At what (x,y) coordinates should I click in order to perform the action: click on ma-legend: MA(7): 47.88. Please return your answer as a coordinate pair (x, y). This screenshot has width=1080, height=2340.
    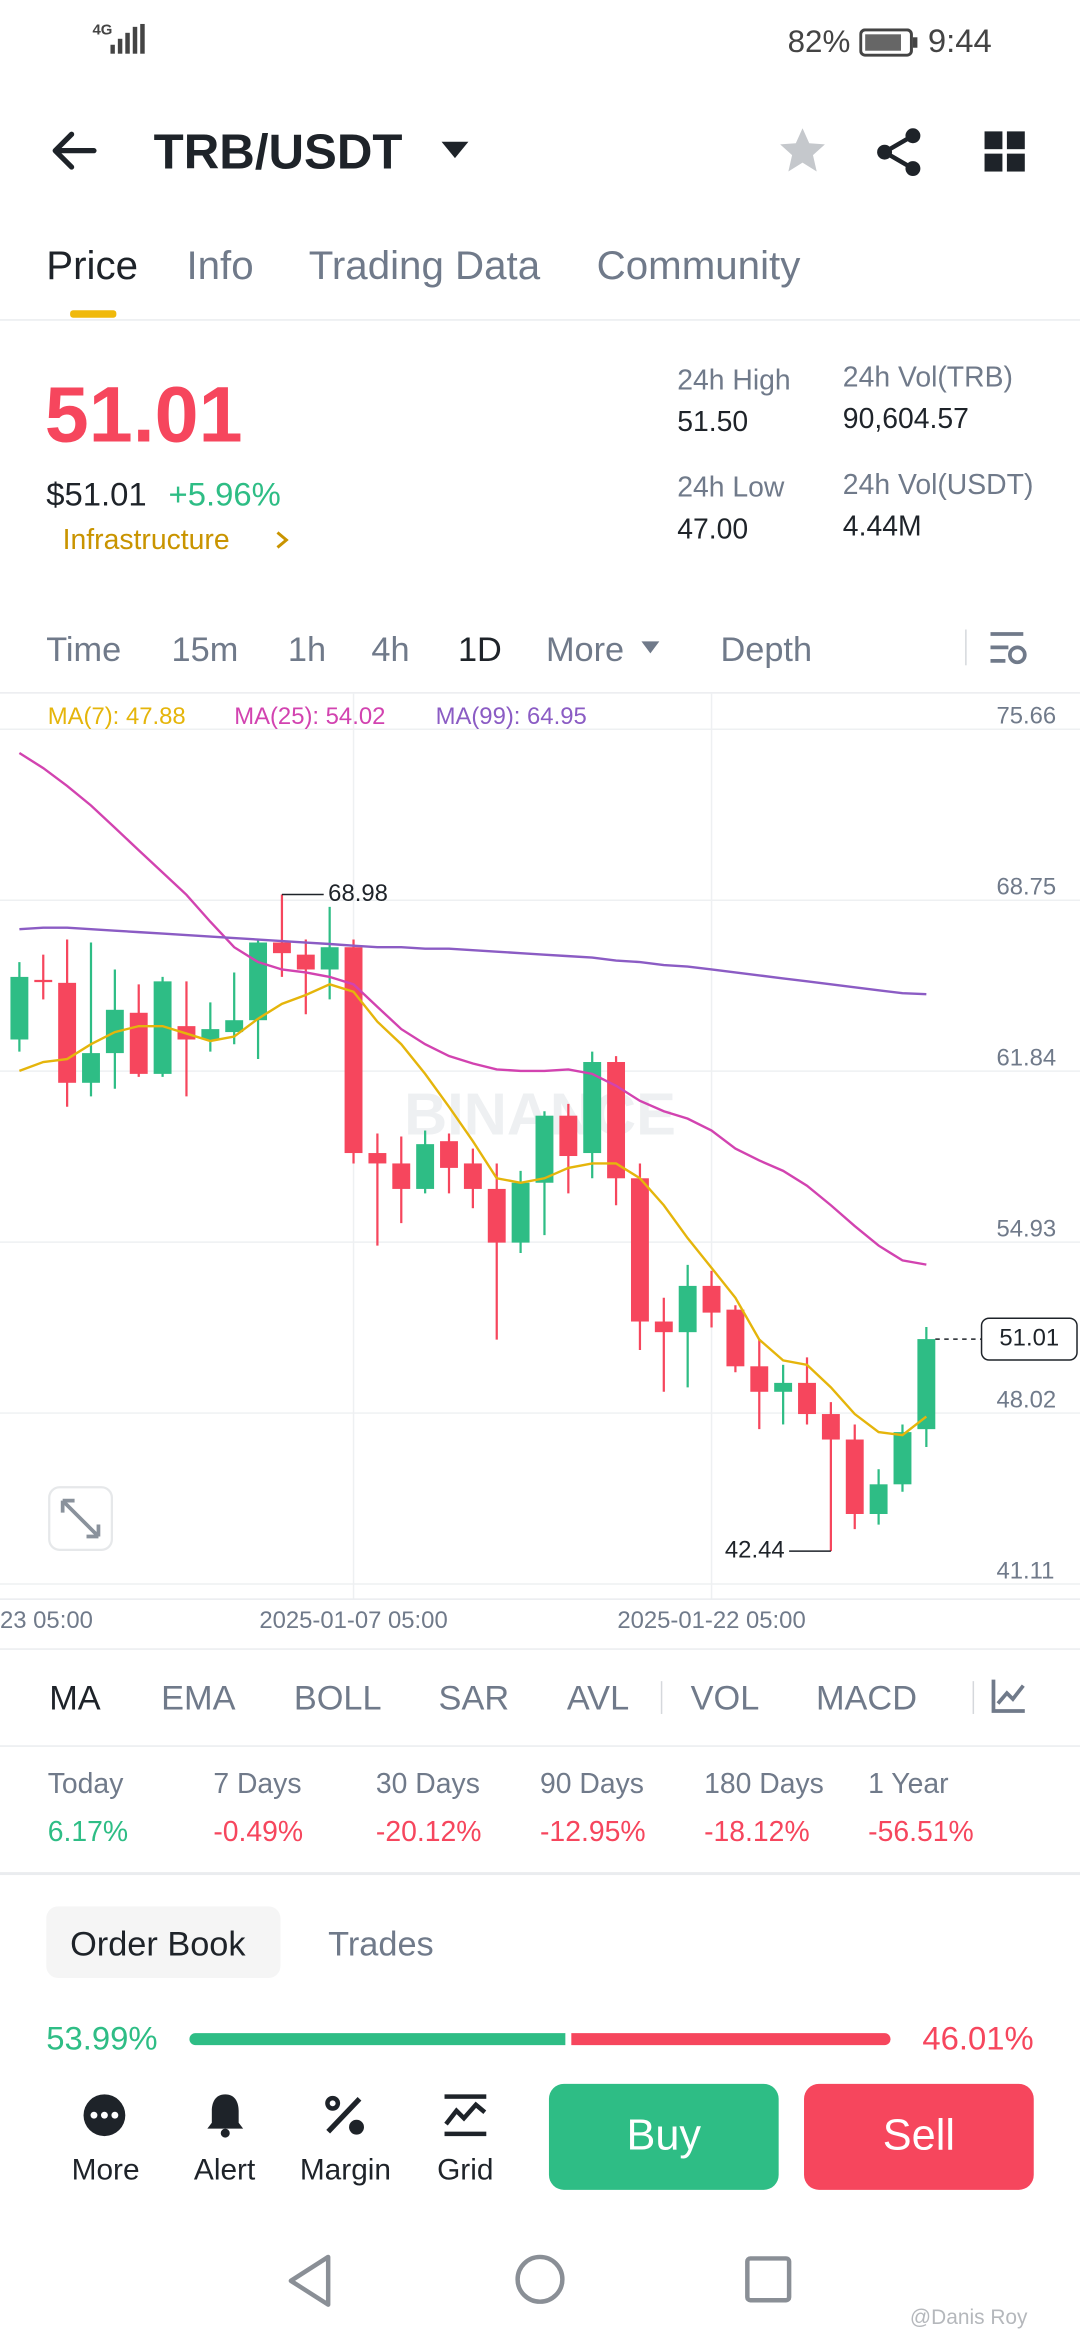
    Looking at the image, I should click on (117, 716).